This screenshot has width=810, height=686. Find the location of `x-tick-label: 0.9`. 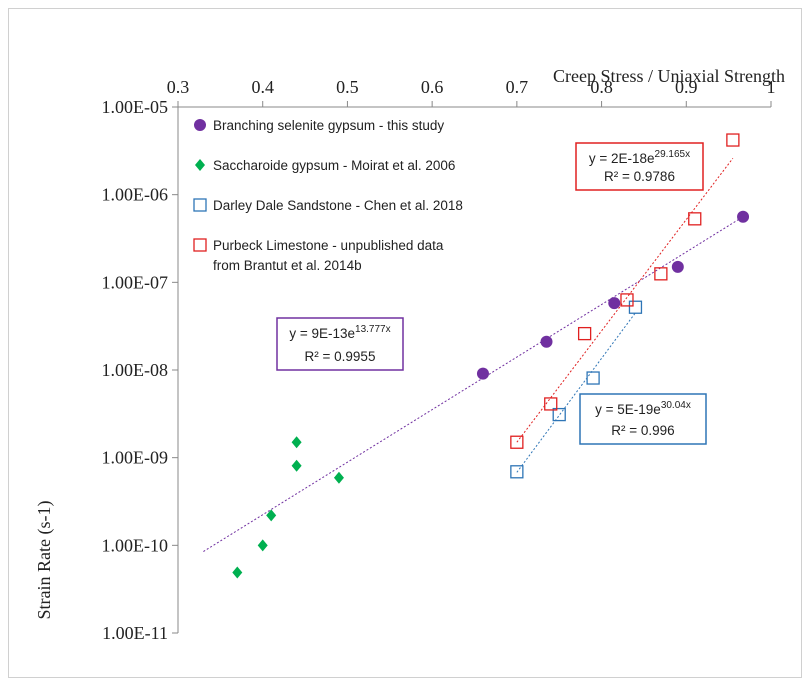

x-tick-label: 0.9 is located at coordinates (686, 87).